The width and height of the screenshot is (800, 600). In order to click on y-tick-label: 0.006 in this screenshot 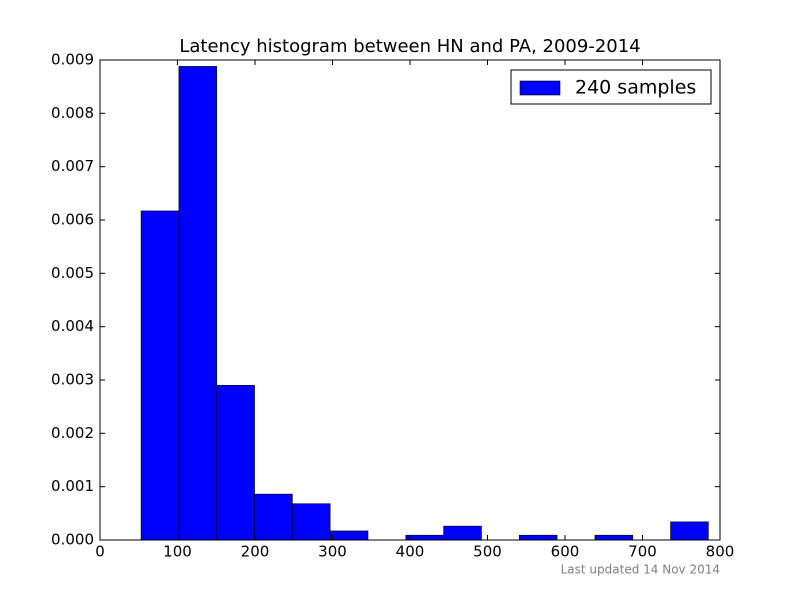, I will do `click(72, 220)`.